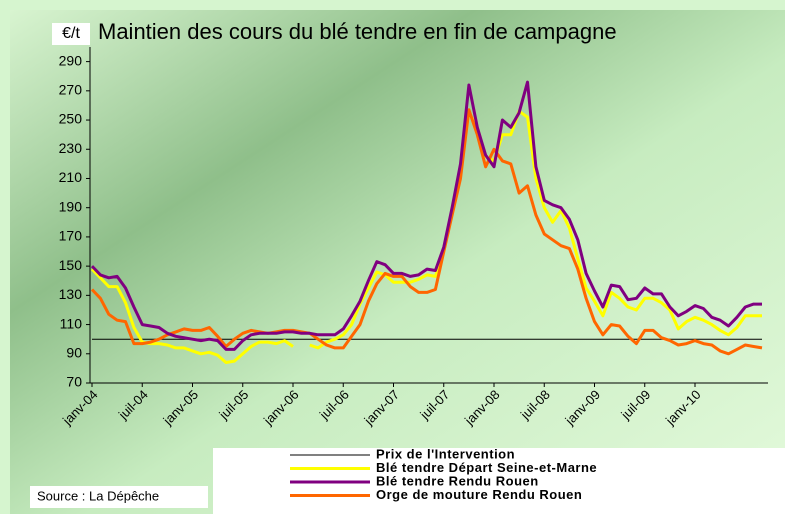 The image size is (785, 514). I want to click on legend-label: Blé tendre Départ Seine-et-Marne, so click(486, 467).